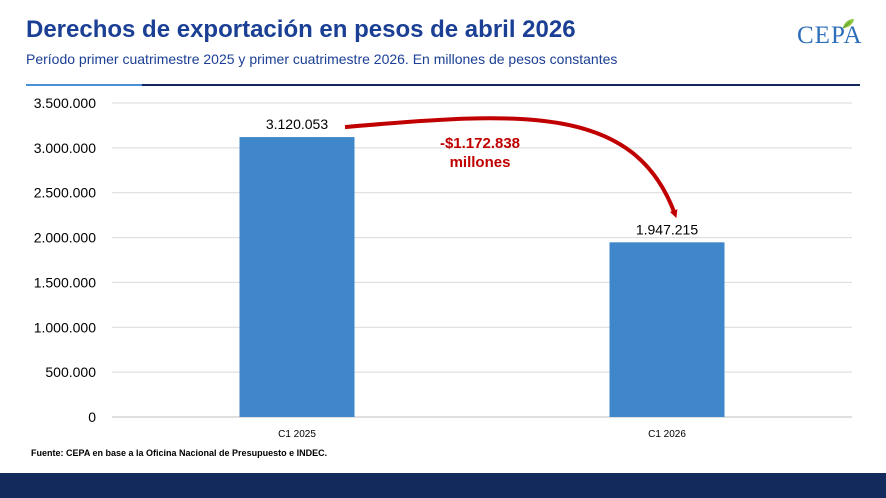  I want to click on x-tick-label: C1 2025, so click(297, 434).